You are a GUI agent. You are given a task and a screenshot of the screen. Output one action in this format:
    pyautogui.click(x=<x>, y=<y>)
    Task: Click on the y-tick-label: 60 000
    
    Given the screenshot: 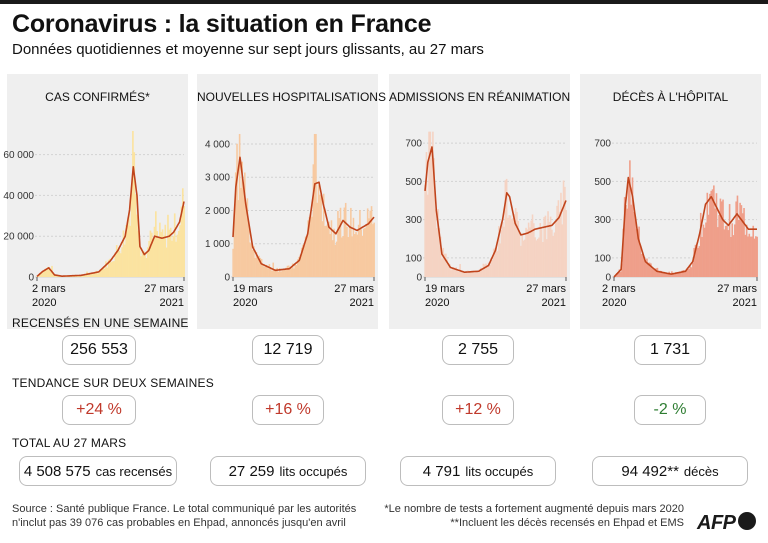 What is the action you would take?
    pyautogui.click(x=18, y=155)
    